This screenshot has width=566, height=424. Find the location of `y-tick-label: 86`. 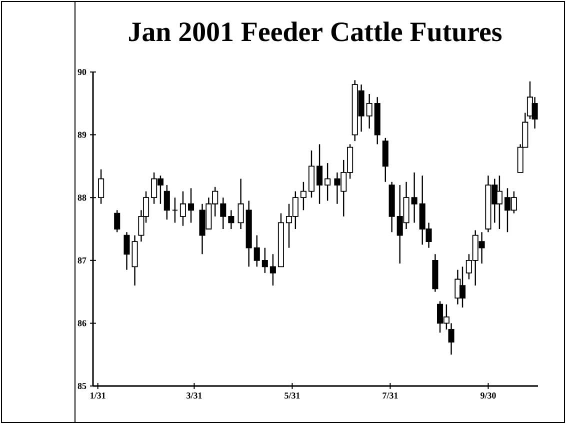

y-tick-label: 86 is located at coordinates (82, 323).